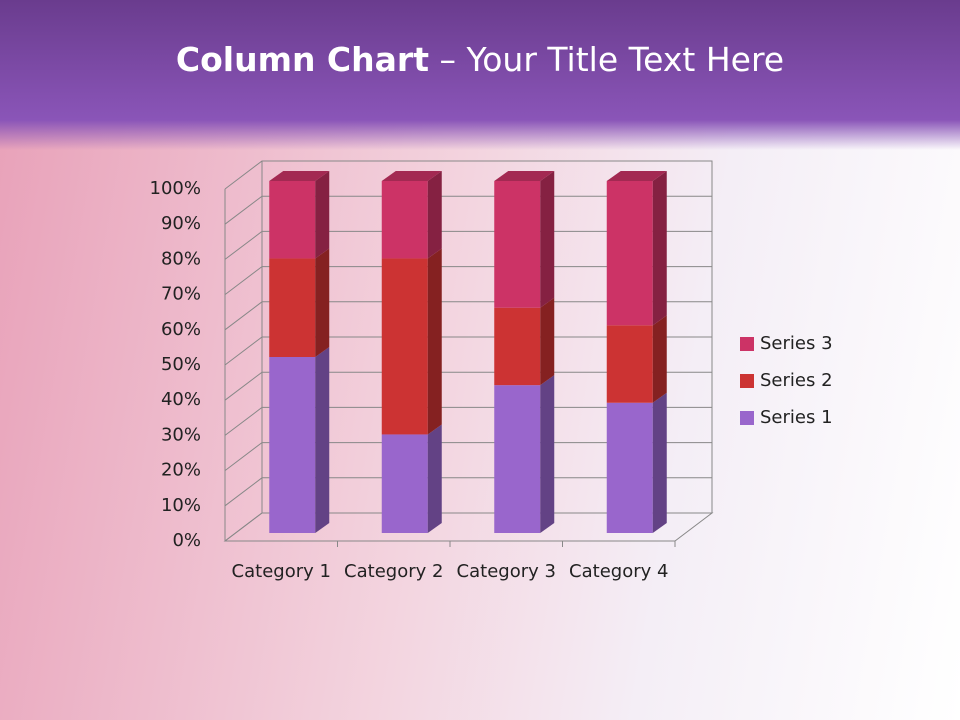 The height and width of the screenshot is (720, 960). Describe the element at coordinates (175, 188) in the screenshot. I see `y-tick-label: 100%` at that location.